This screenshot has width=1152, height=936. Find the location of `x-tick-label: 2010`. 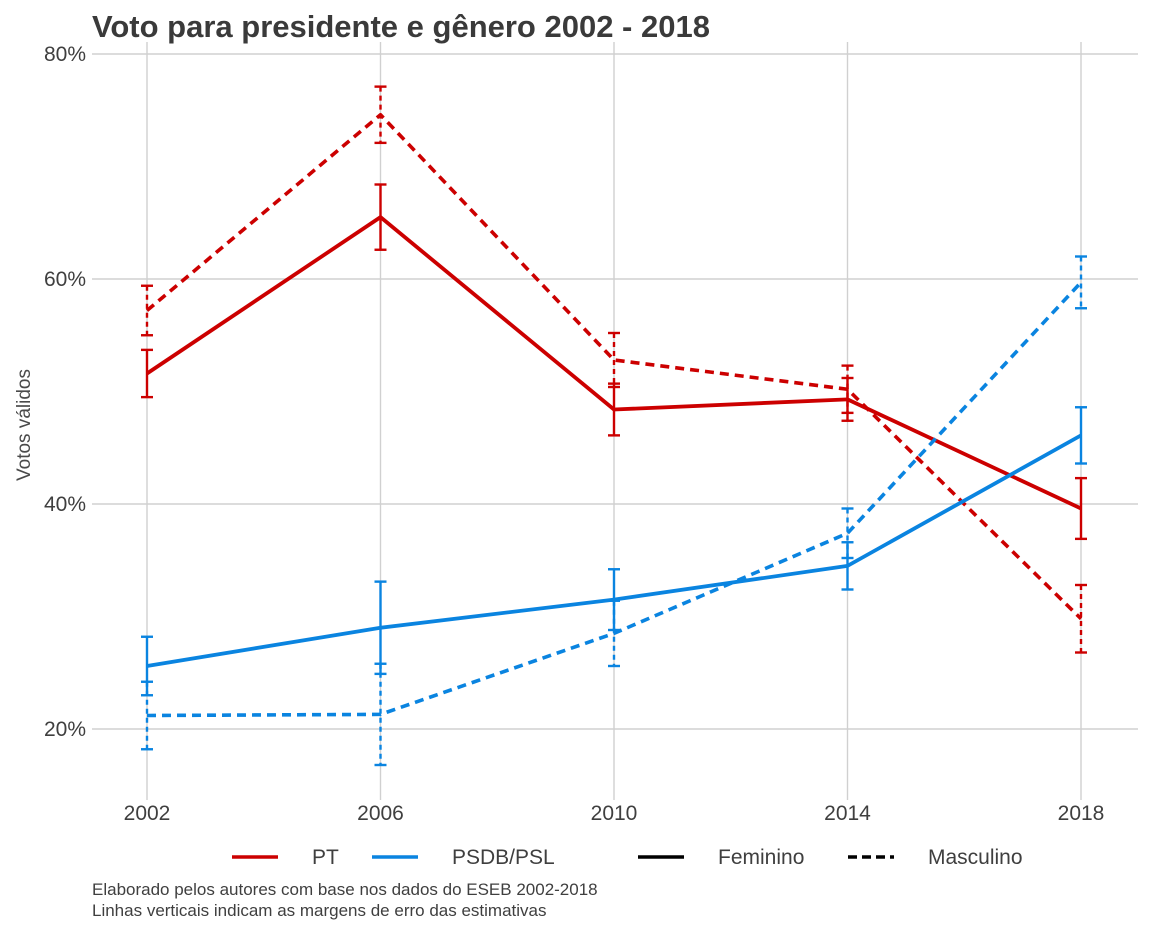

x-tick-label: 2010 is located at coordinates (614, 813).